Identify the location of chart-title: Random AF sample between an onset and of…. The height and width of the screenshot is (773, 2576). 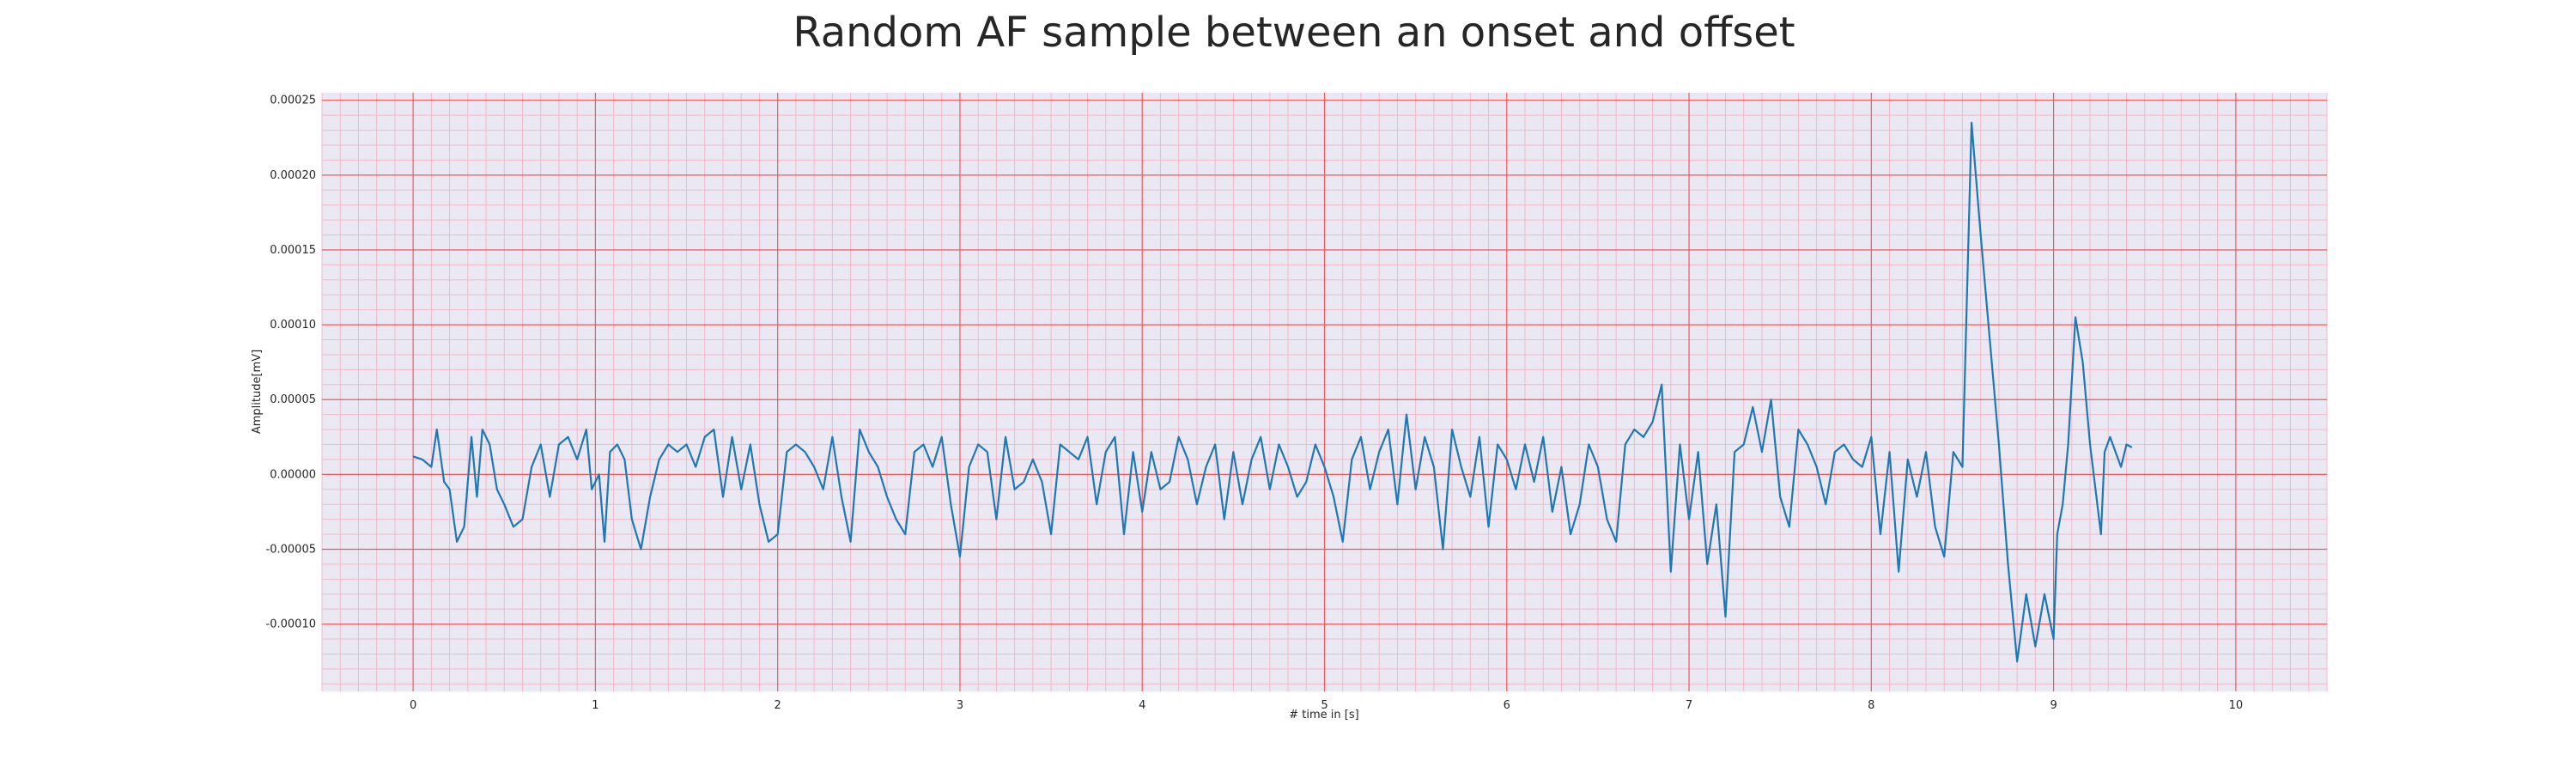
(1294, 33).